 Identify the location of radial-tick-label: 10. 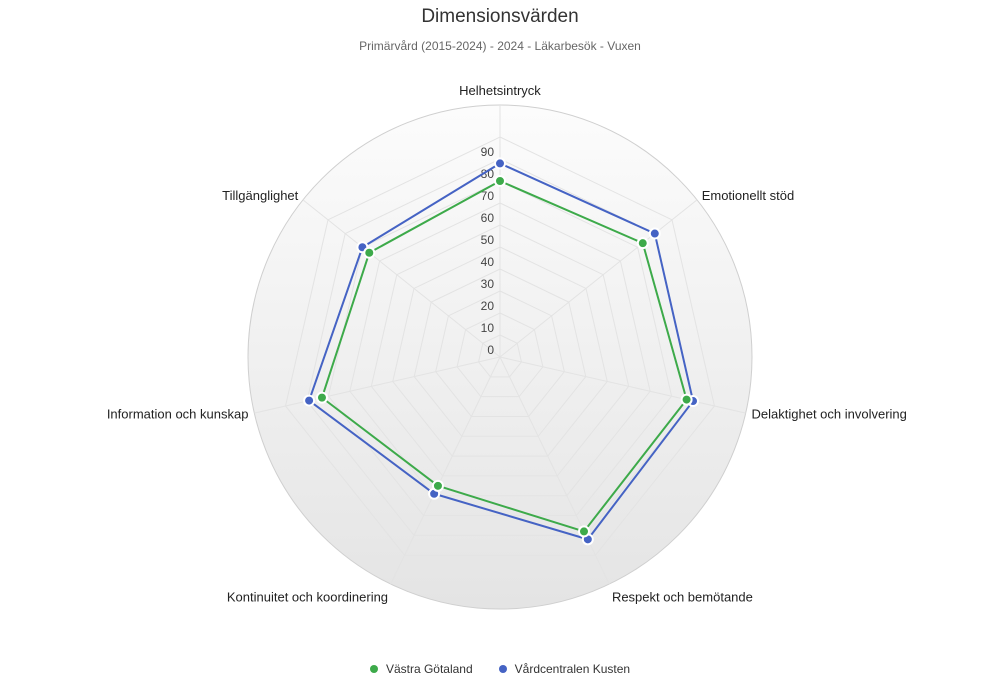
(488, 328).